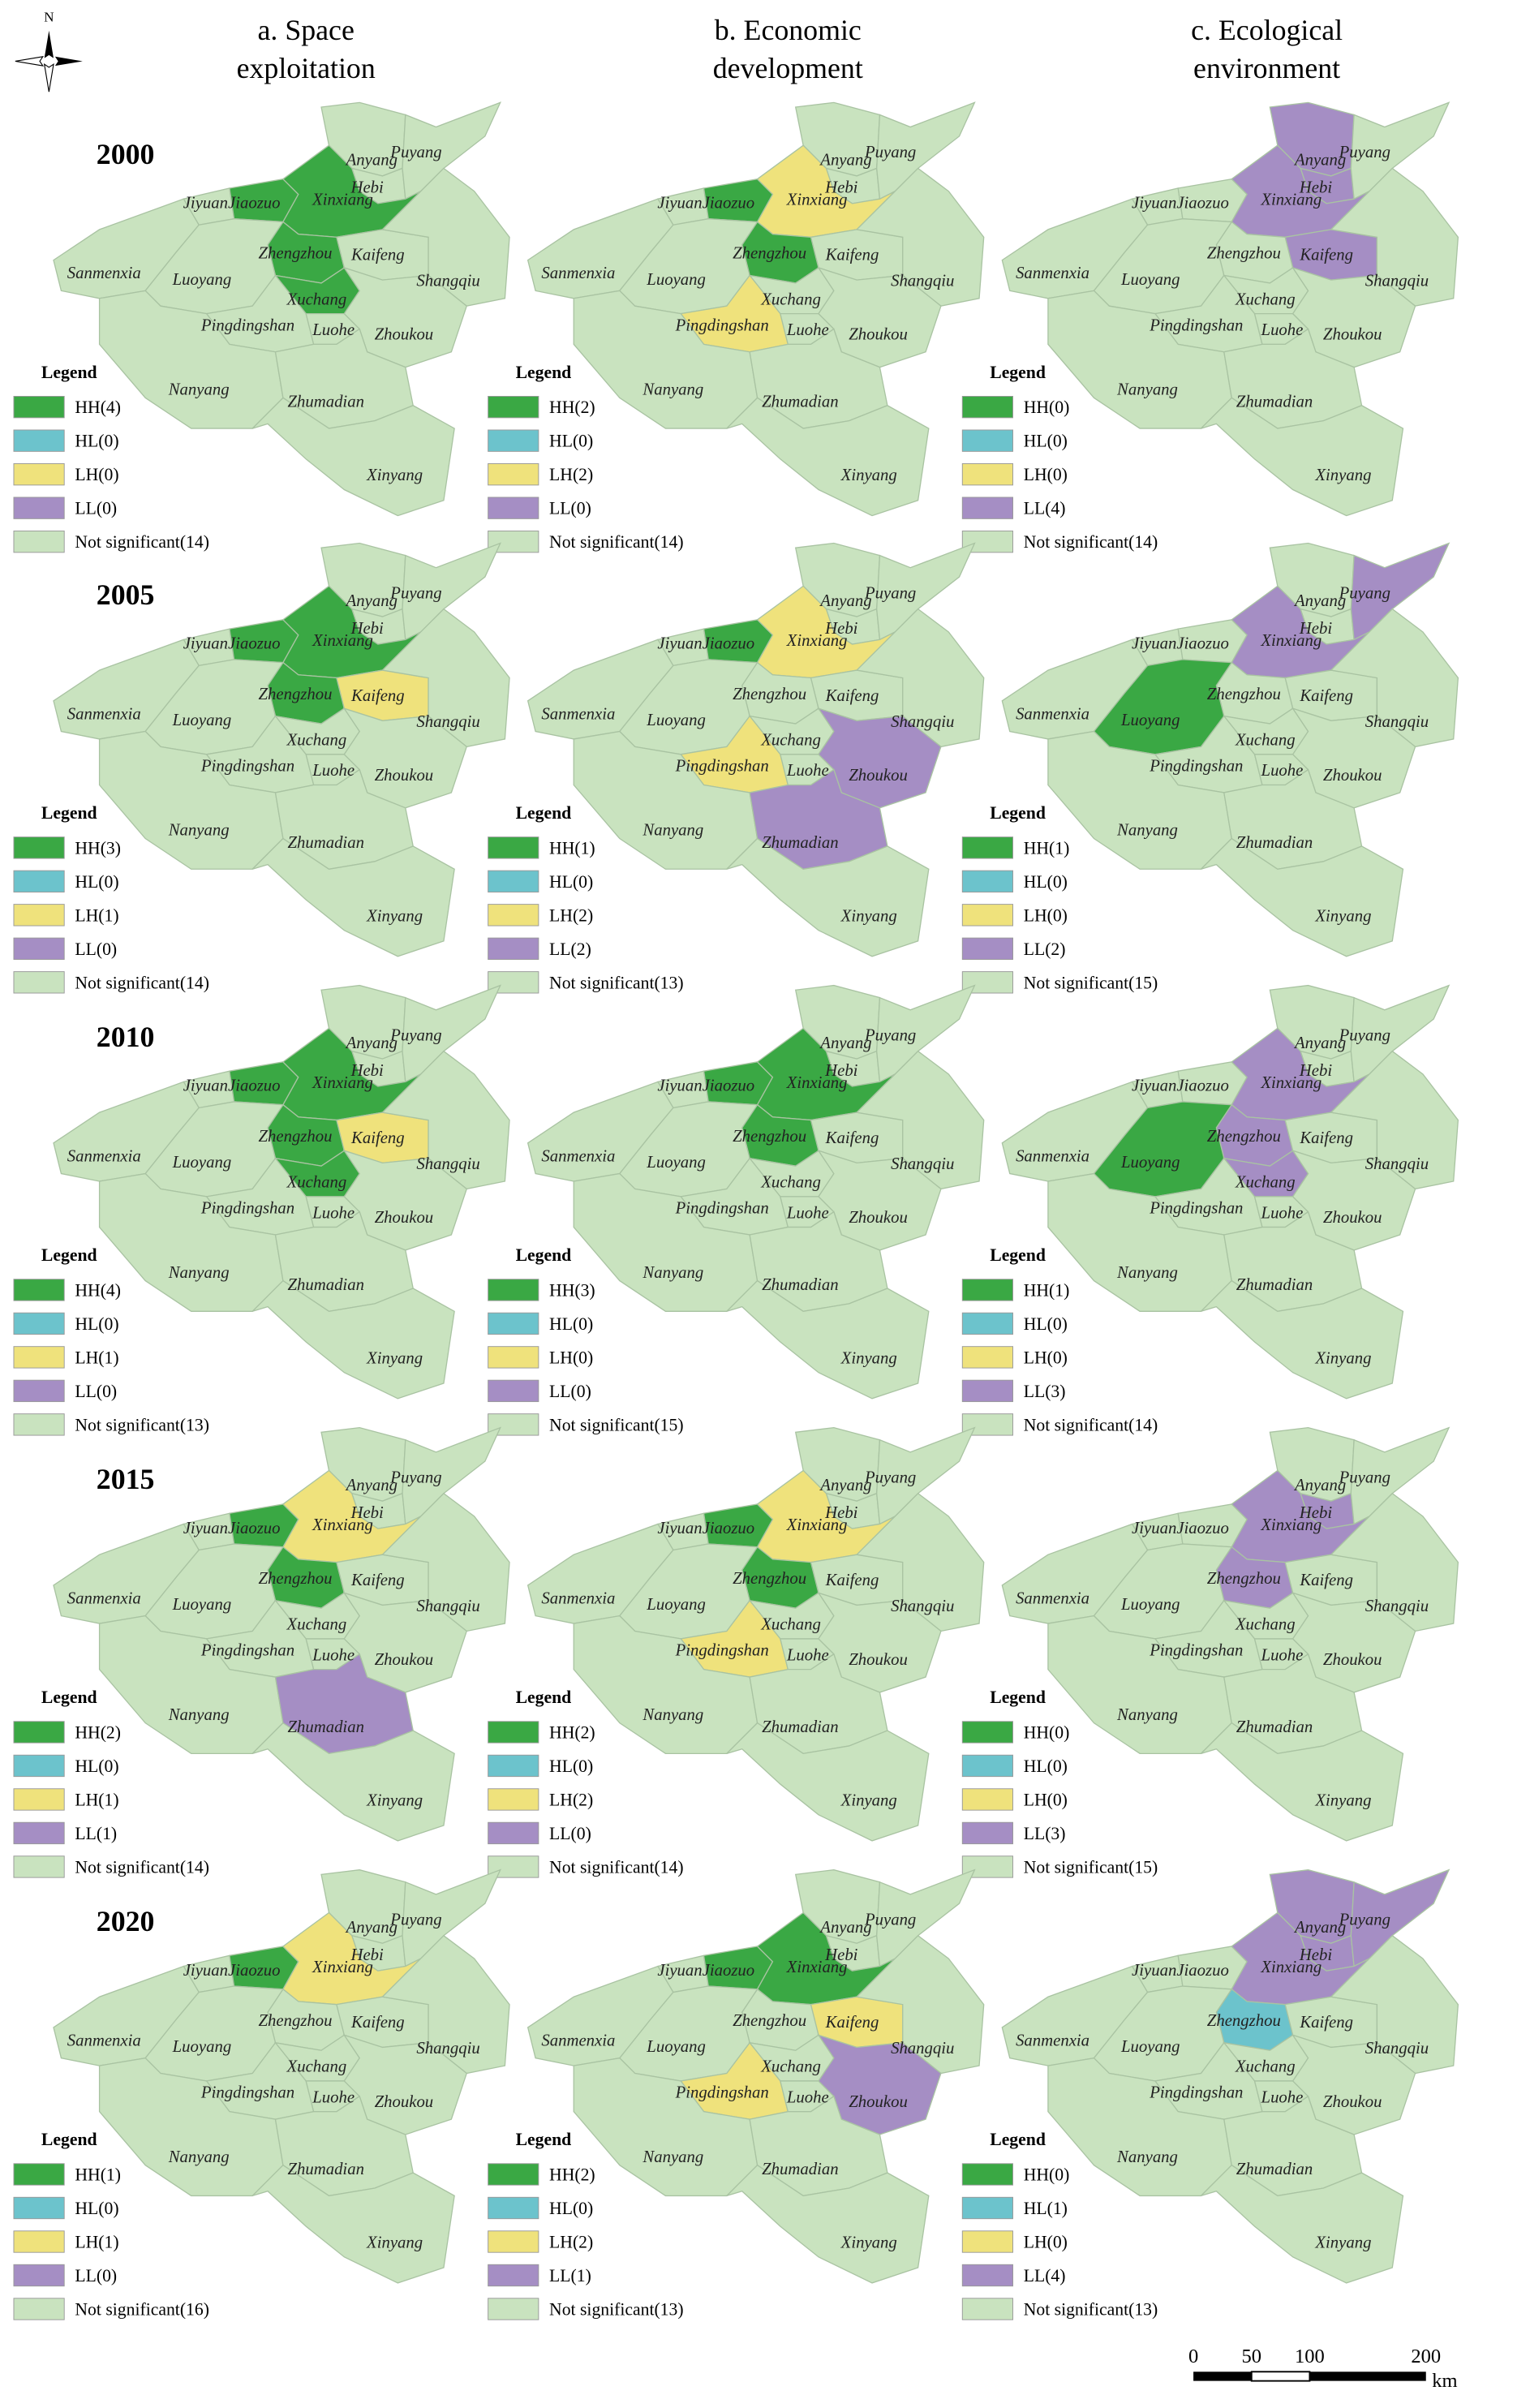 The width and height of the screenshot is (1530, 2408). What do you see at coordinates (1018, 1698) in the screenshot?
I see `legend-title: Legend` at bounding box center [1018, 1698].